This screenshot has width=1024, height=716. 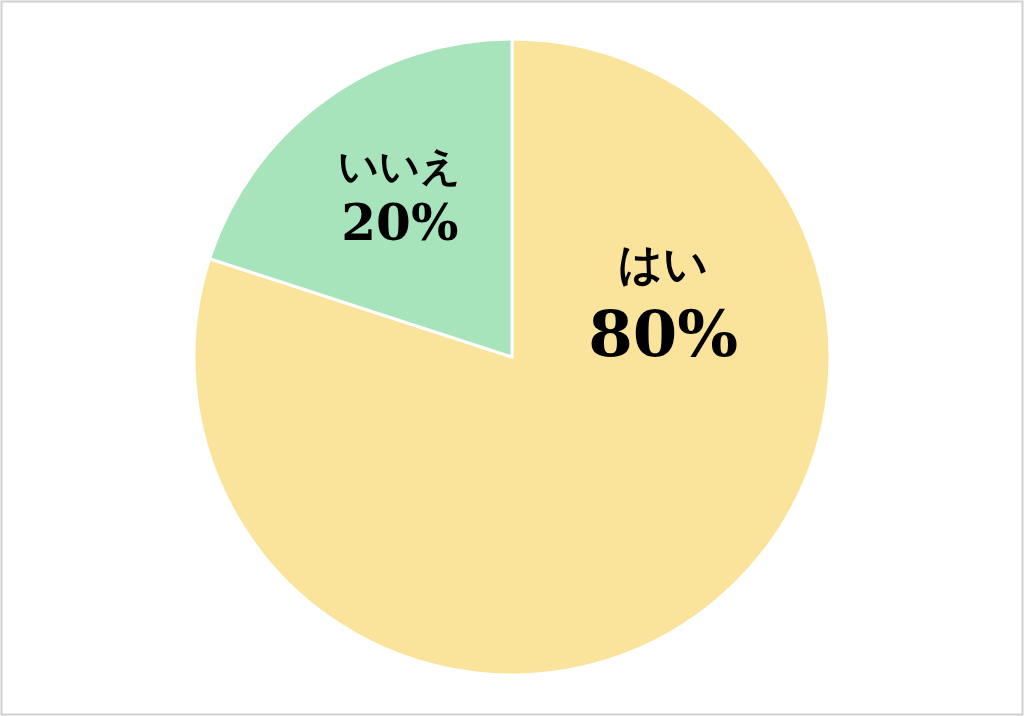 I want to click on data-label: 20%, so click(x=400, y=223).